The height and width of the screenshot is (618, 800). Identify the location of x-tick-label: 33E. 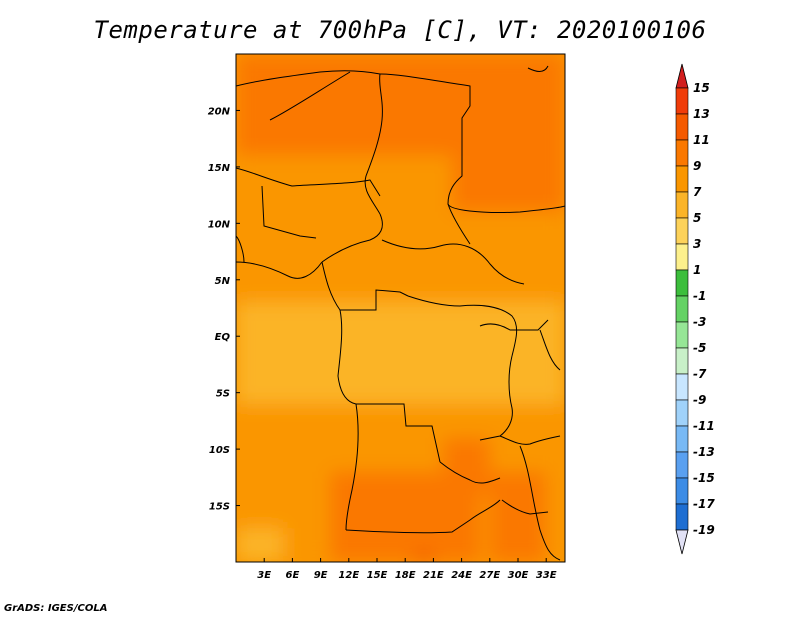
(546, 575).